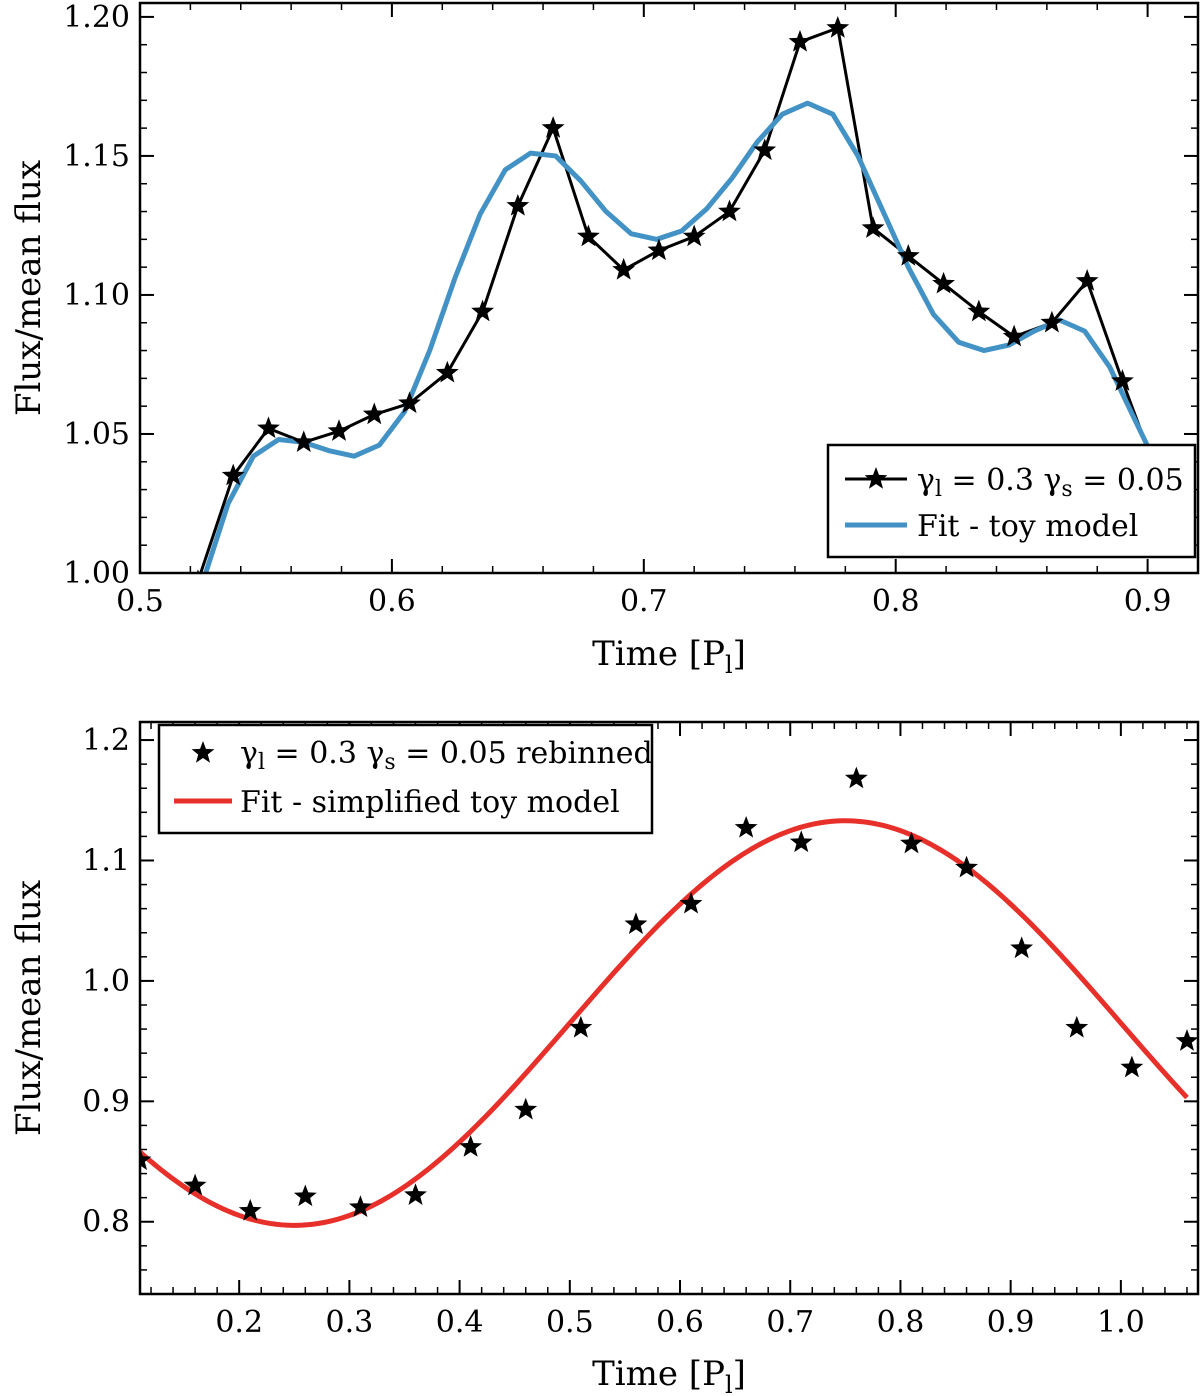 Image resolution: width=1200 pixels, height=1396 pixels. Describe the element at coordinates (239, 1322) in the screenshot. I see `x-tick-label: 0.2` at that location.